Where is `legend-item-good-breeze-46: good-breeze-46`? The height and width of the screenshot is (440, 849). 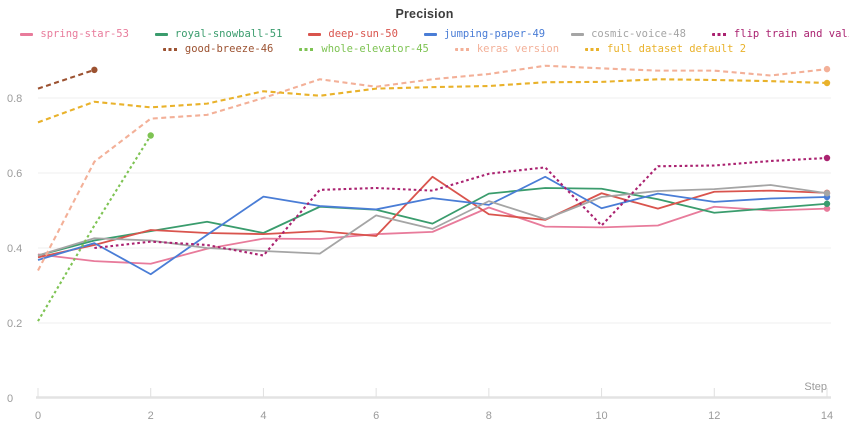 legend-item-good-breeze-46: good-breeze-46 is located at coordinates (218, 49).